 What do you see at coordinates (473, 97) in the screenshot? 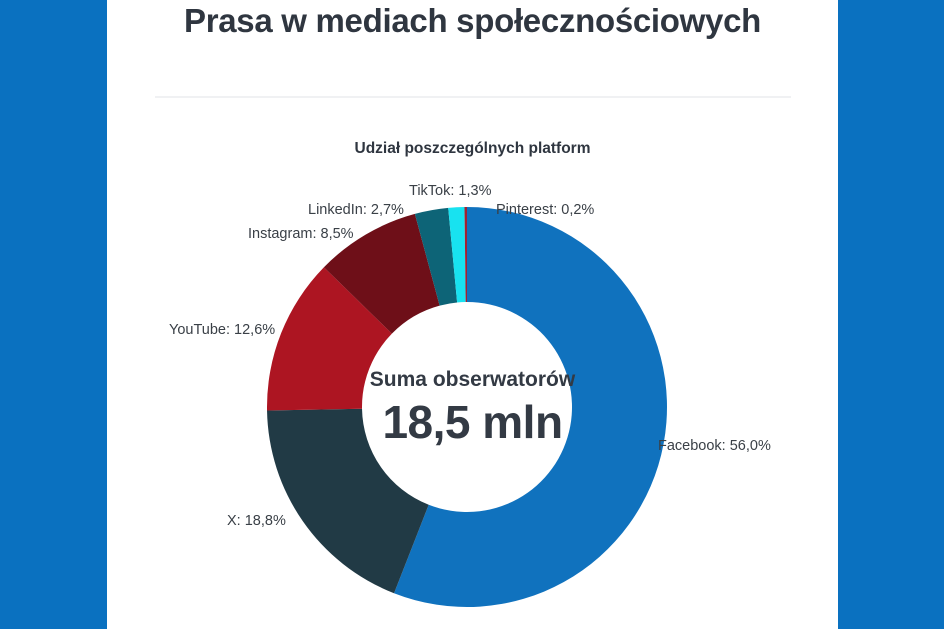
I see `title-divider` at bounding box center [473, 97].